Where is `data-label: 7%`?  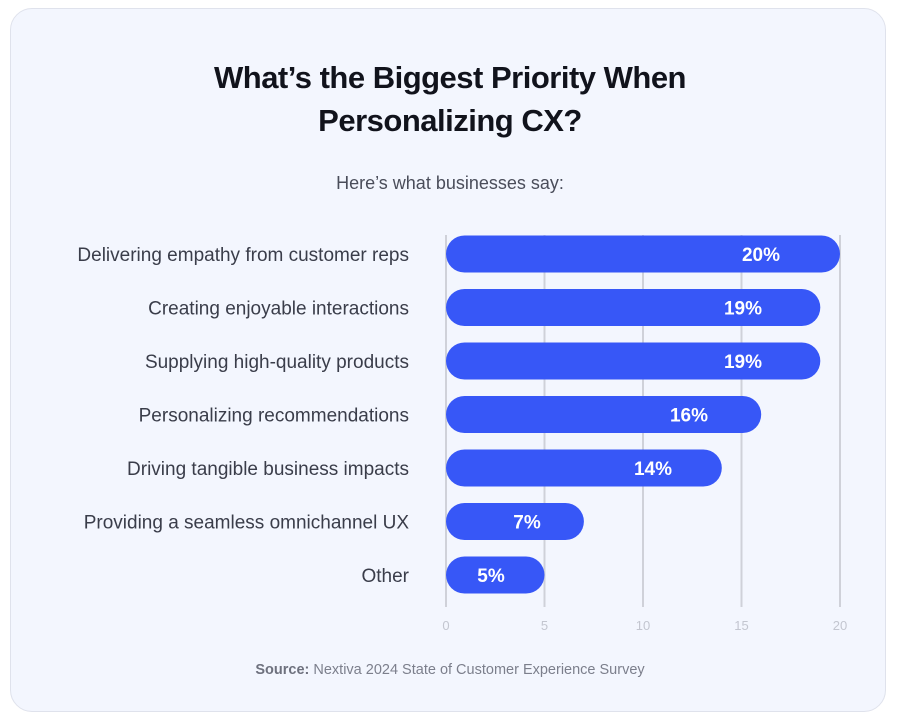
data-label: 7% is located at coordinates (527, 523).